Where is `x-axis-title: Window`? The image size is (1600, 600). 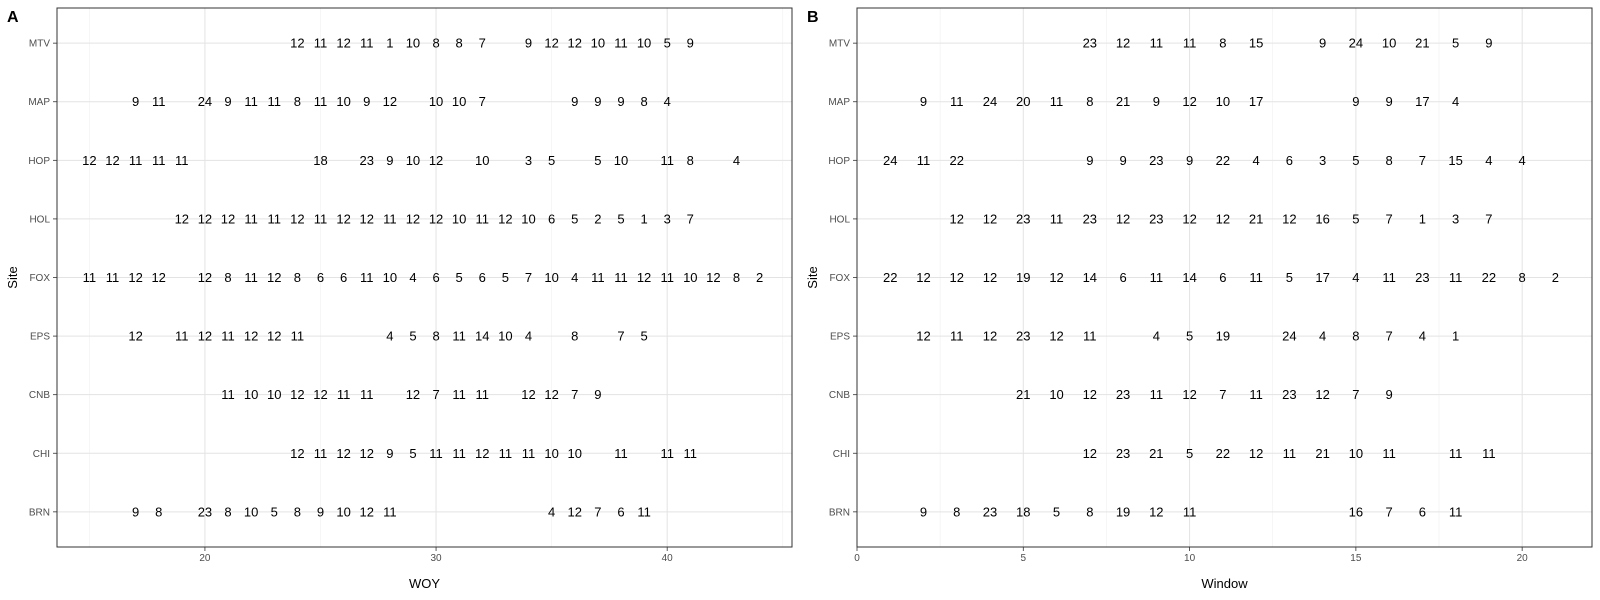 x-axis-title: Window is located at coordinates (1224, 583).